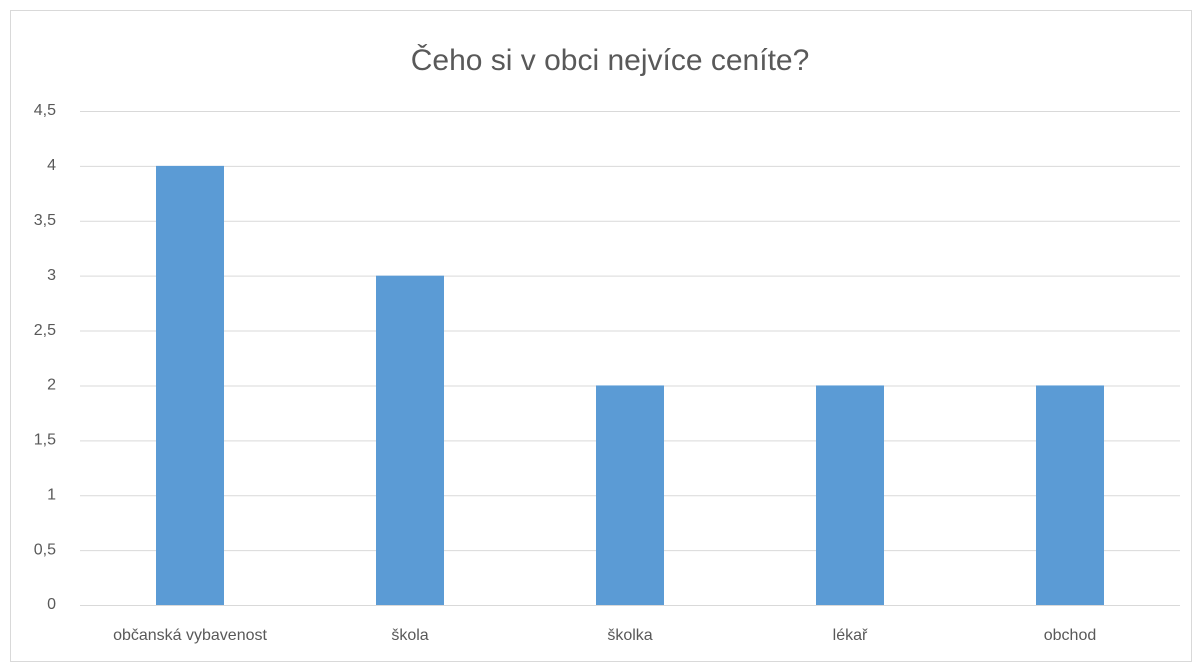 This screenshot has width=1202, height=662. I want to click on y-tick-label: 1, so click(51, 494).